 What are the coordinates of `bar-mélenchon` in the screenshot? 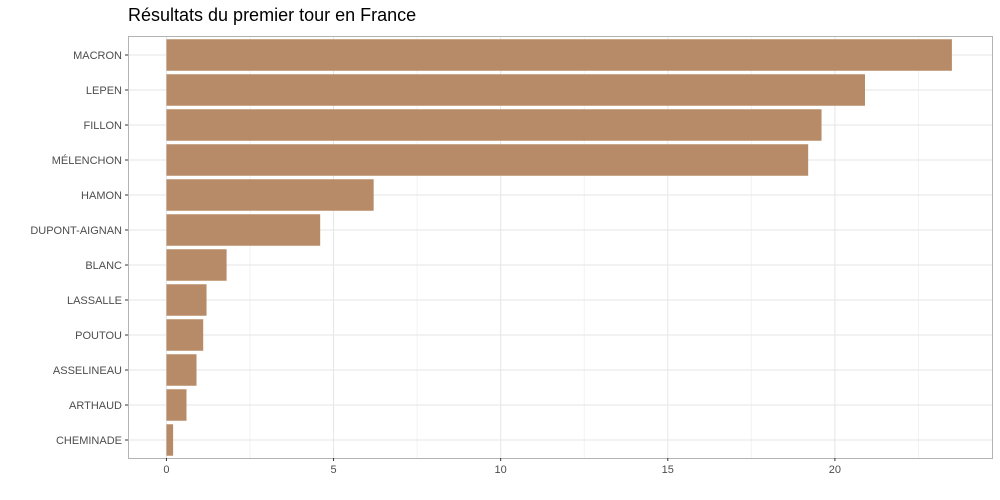 It's located at (487, 160).